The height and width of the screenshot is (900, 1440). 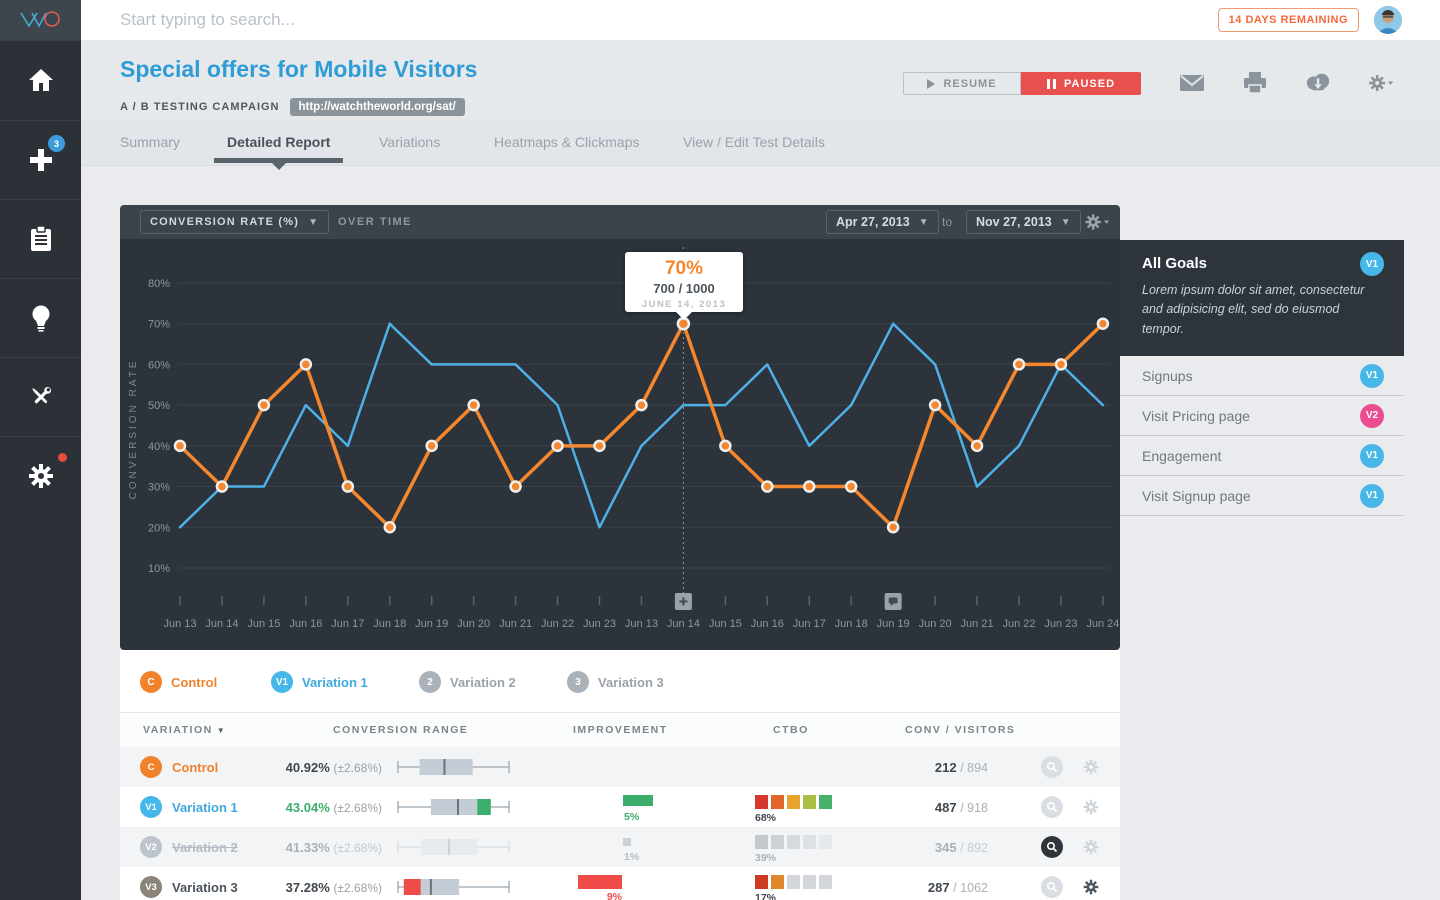 I want to click on resume-button: RESUME, so click(x=962, y=83).